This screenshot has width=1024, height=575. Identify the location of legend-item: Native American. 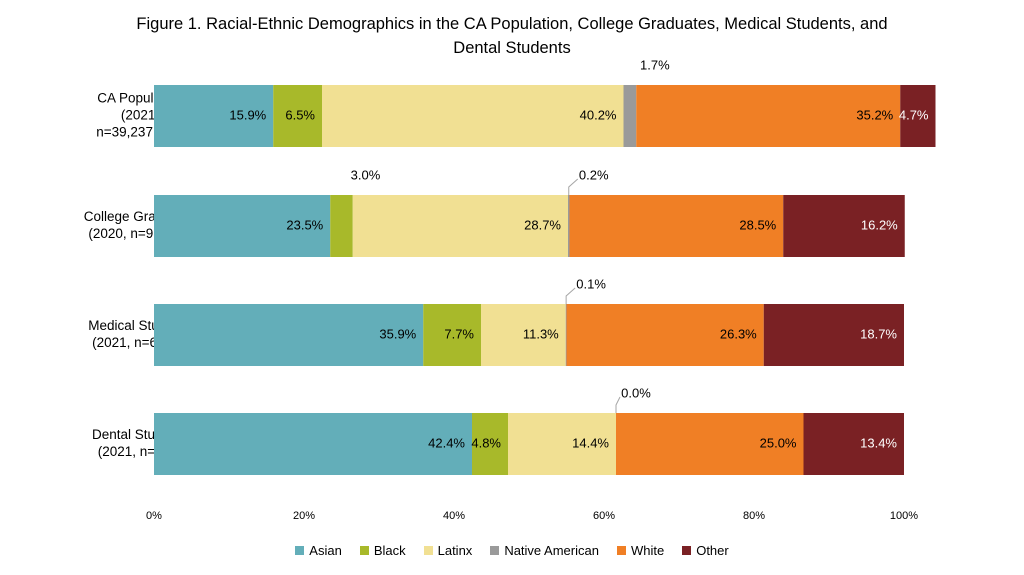
(544, 550).